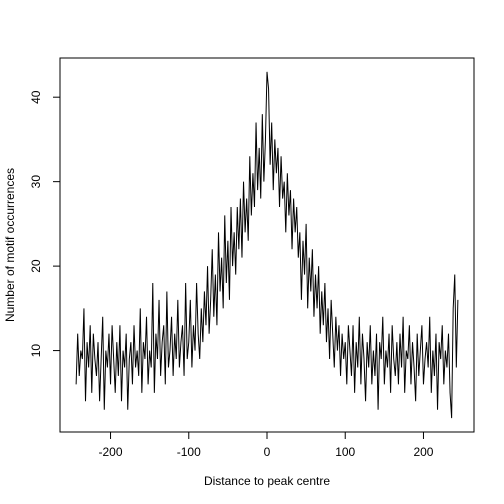 The width and height of the screenshot is (504, 504). I want to click on y-tick-label: 30, so click(36, 182).